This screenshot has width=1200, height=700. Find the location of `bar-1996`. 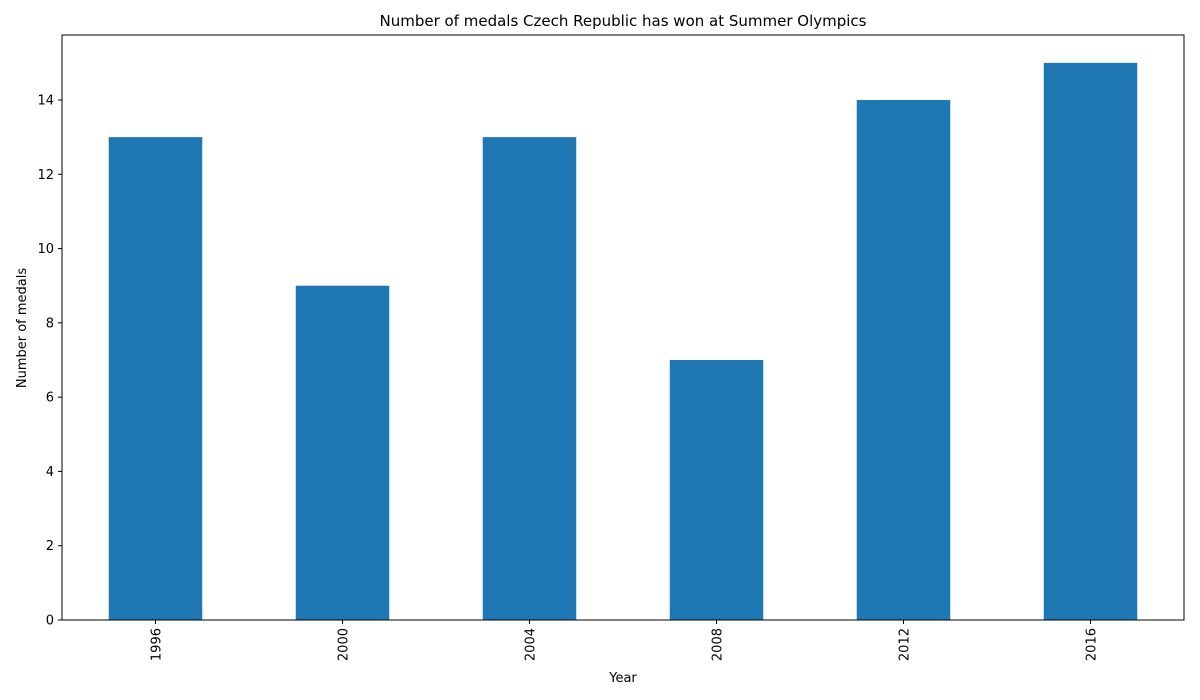

bar-1996 is located at coordinates (155, 378).